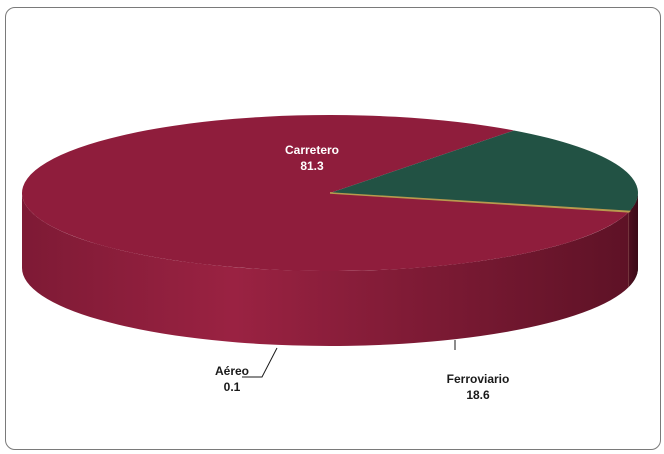 Image resolution: width=664 pixels, height=454 pixels. What do you see at coordinates (232, 387) in the screenshot?
I see `data-label-value-aéreo: 0.1` at bounding box center [232, 387].